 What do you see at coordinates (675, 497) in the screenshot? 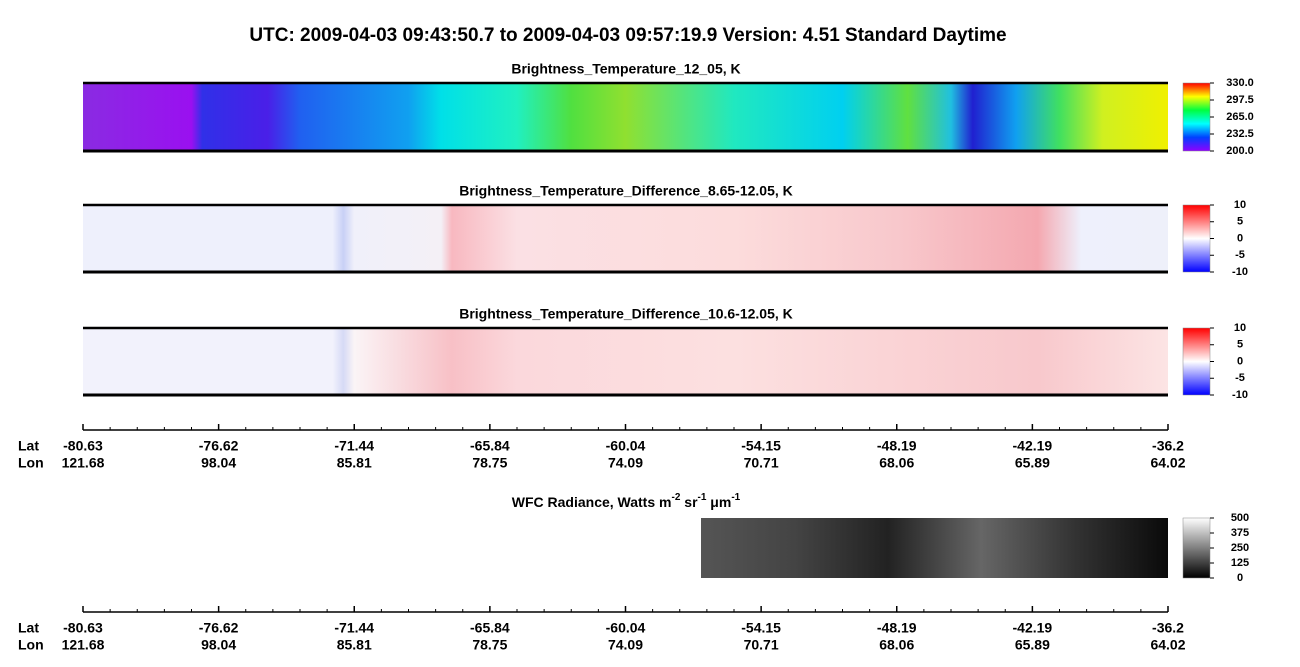
I see `title-part: -2` at bounding box center [675, 497].